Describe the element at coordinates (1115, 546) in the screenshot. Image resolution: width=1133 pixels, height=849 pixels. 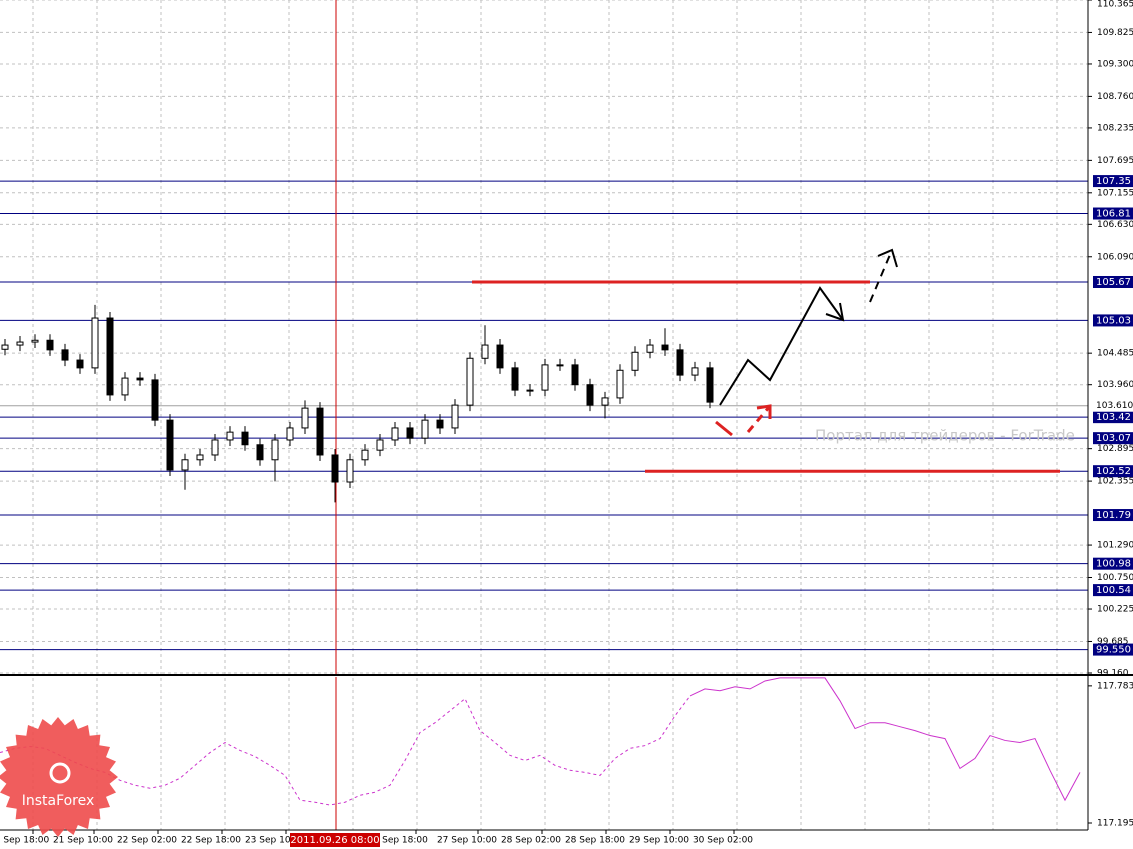
I see `y-tick-label: 101.290` at that location.